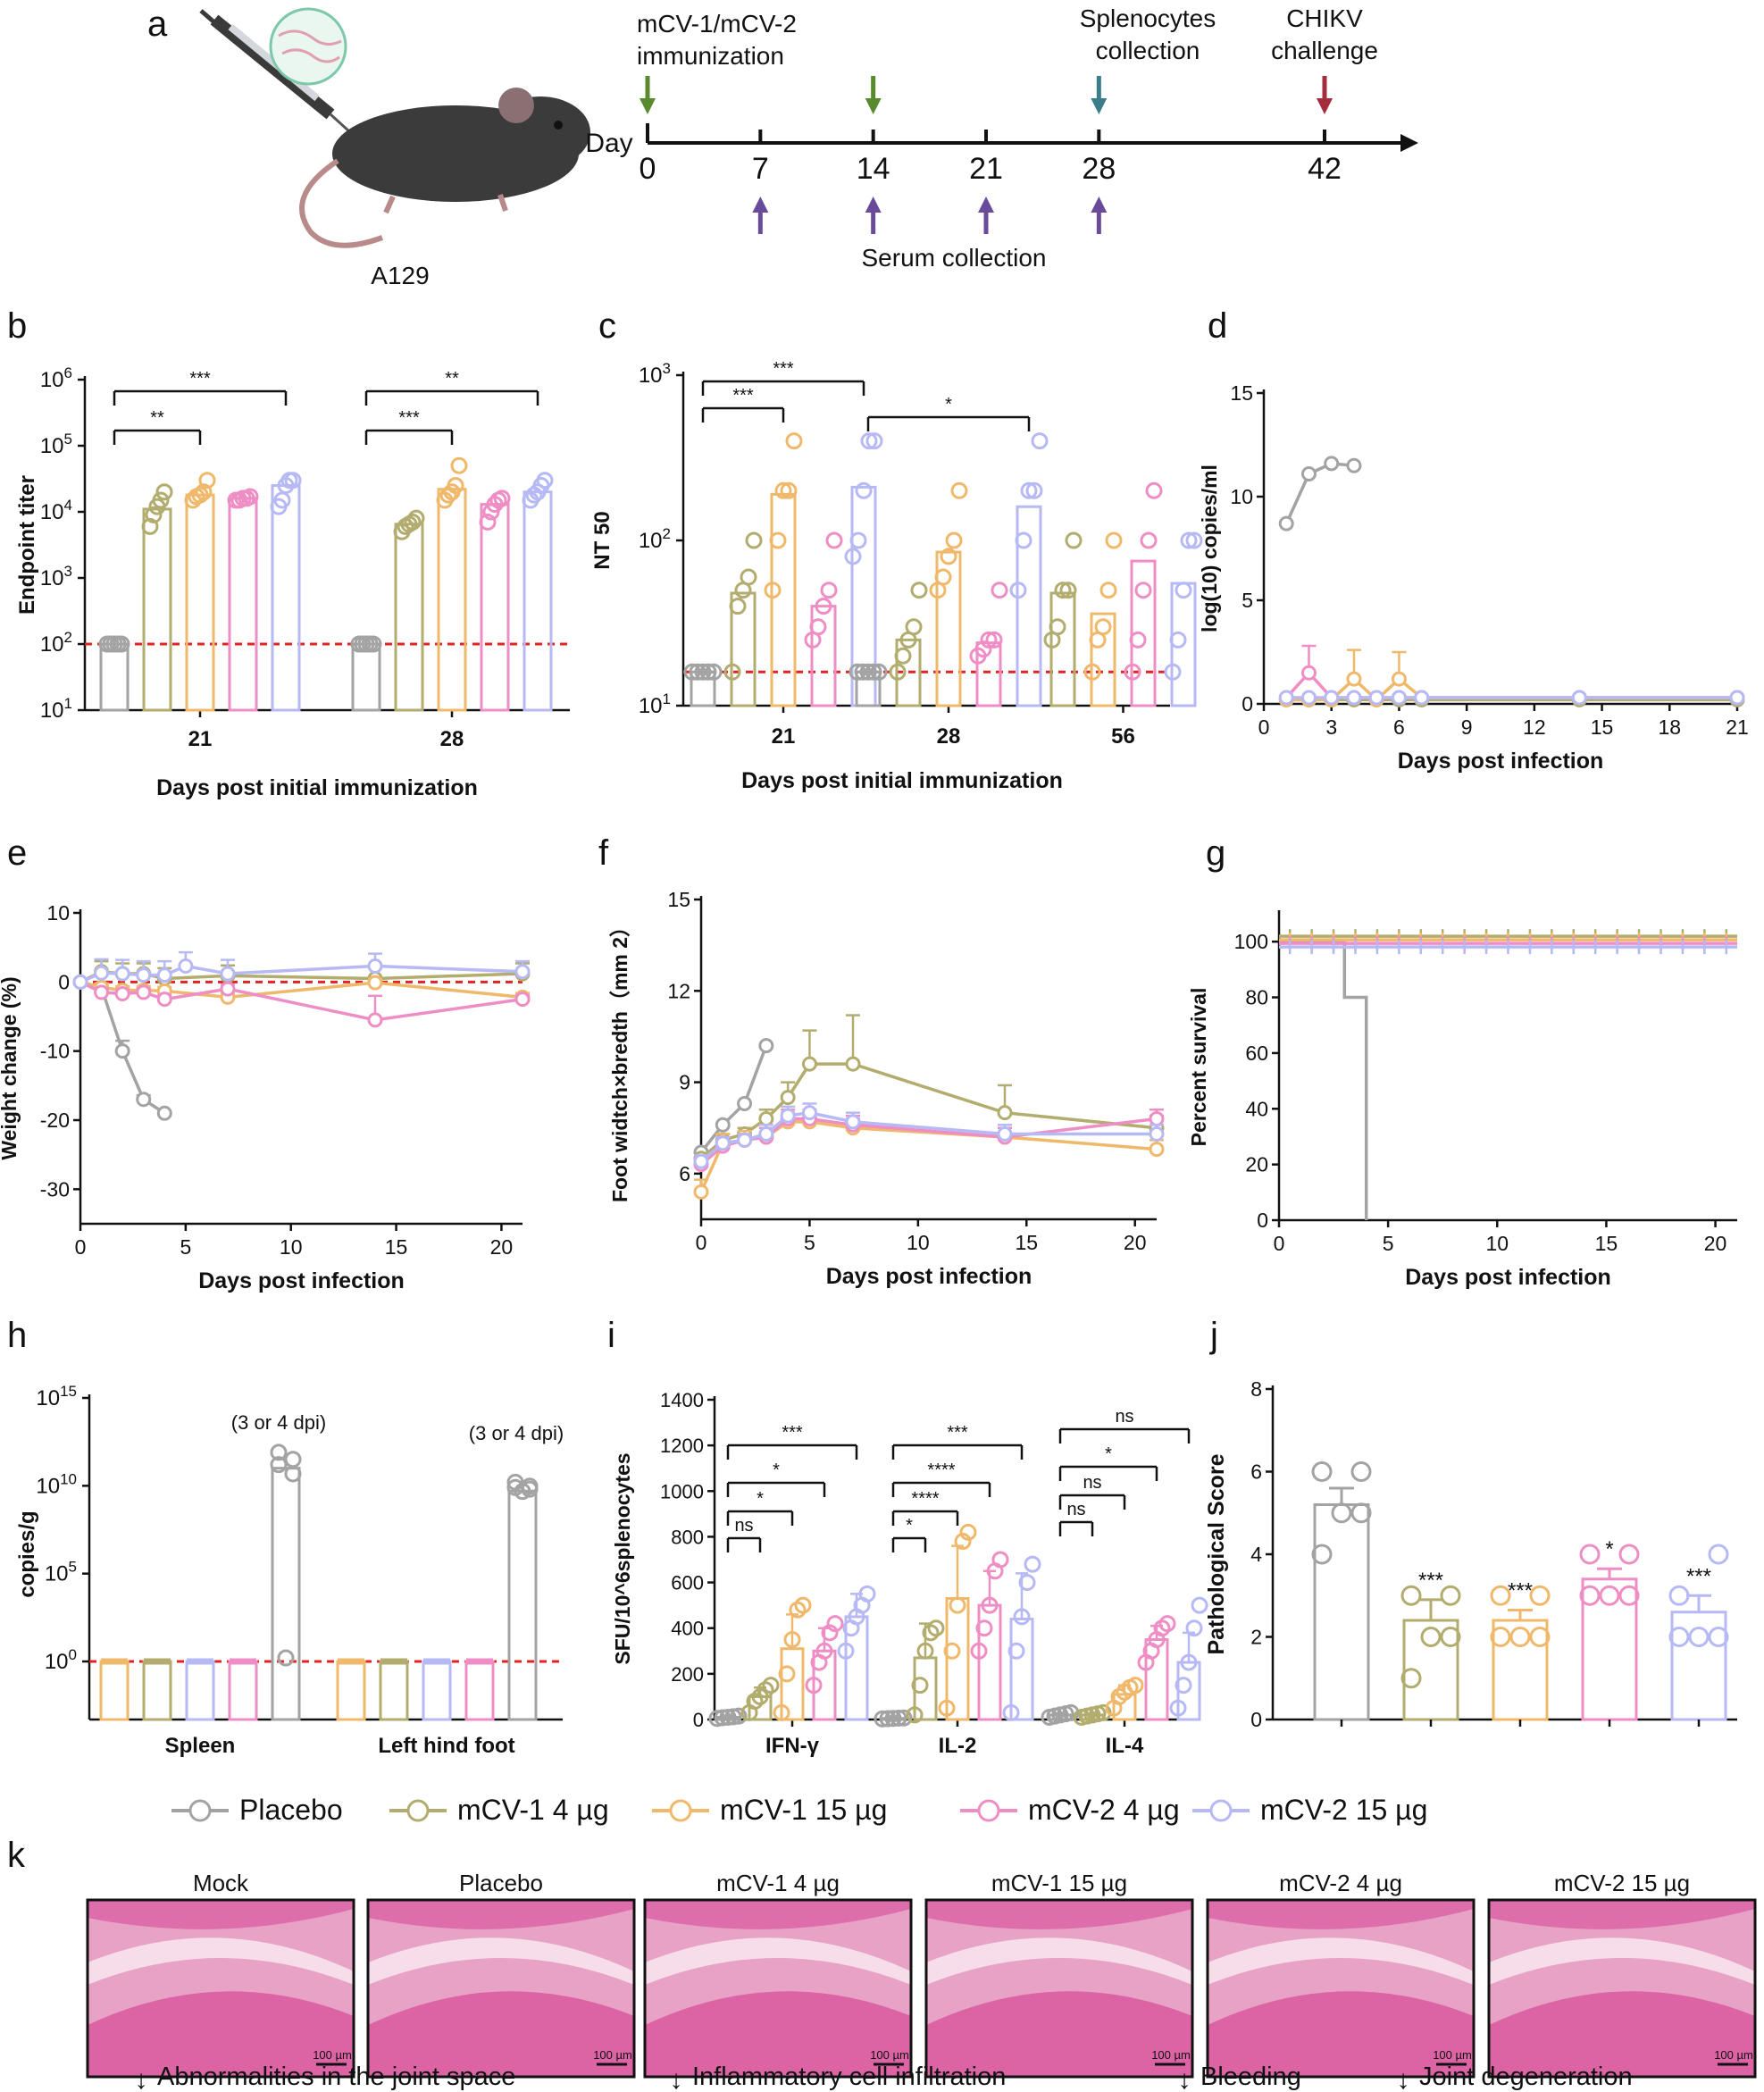 Image resolution: width=1764 pixels, height=2092 pixels. I want to click on panel-label: h, so click(17, 1336).